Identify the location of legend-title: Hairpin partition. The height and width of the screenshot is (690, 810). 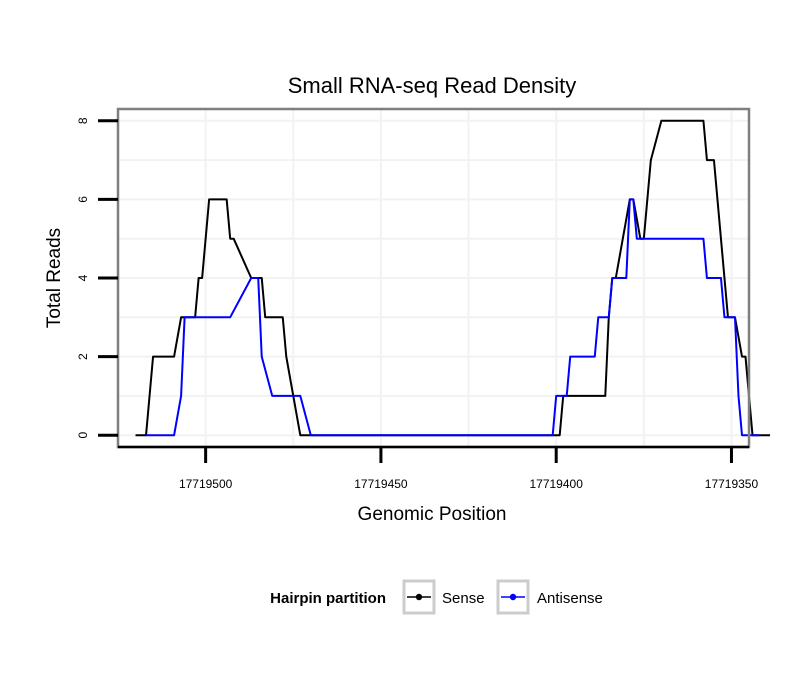
(328, 598).